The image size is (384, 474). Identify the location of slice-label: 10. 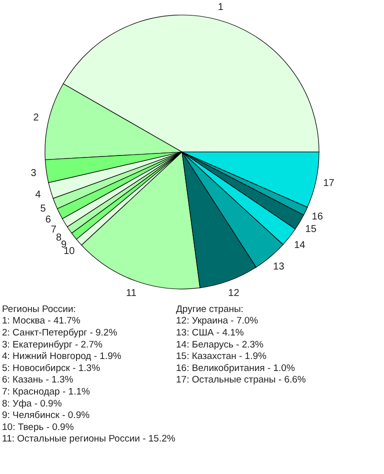
(70, 251).